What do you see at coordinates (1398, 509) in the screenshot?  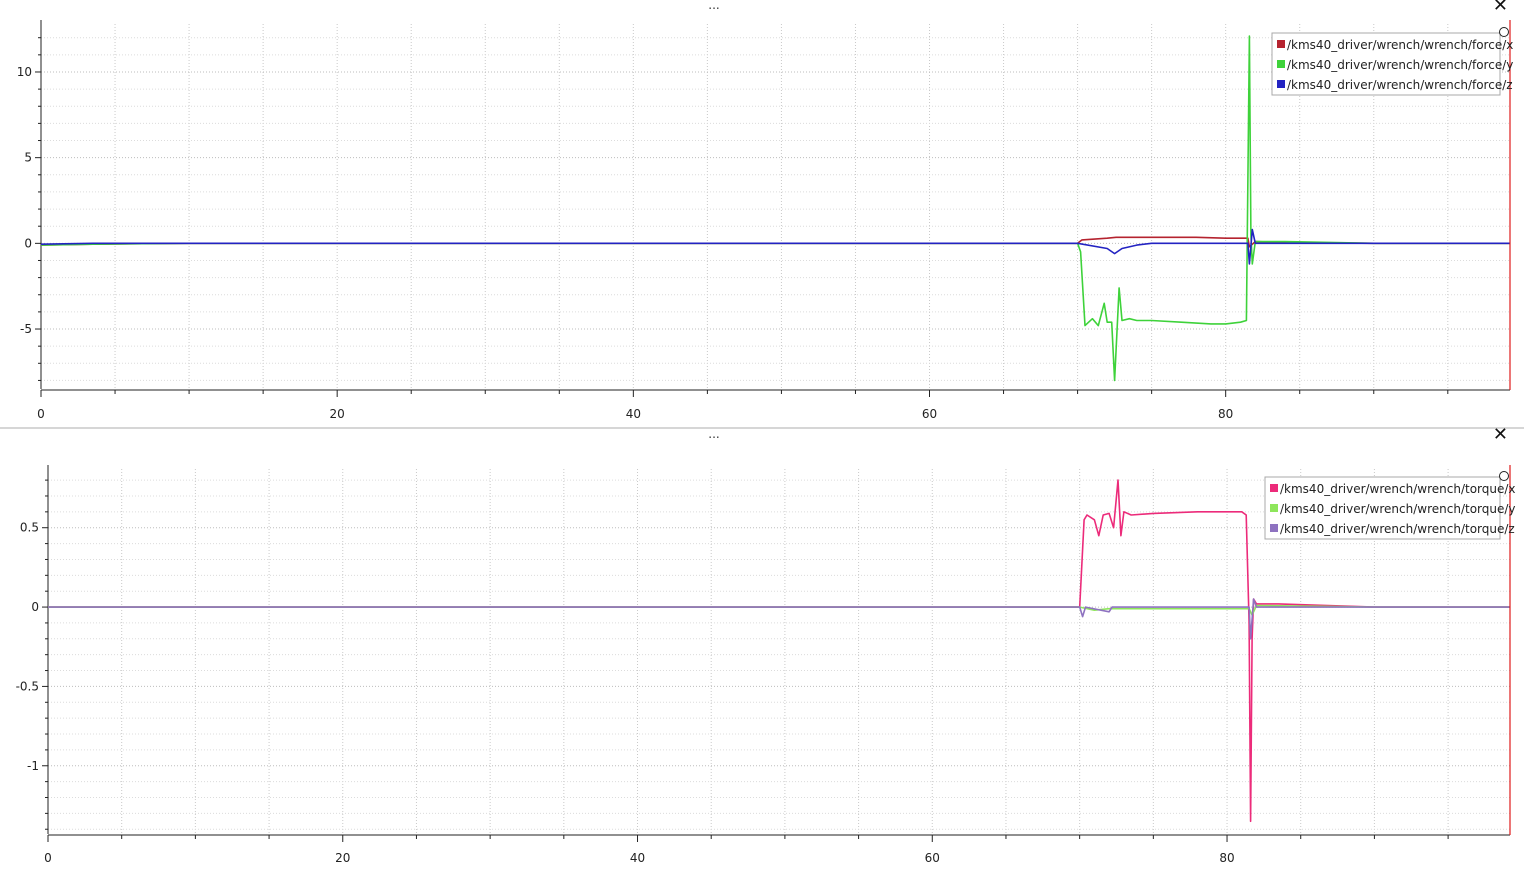 I see `legend-label: /kms40_driver/wrench/wrench/torque/y` at bounding box center [1398, 509].